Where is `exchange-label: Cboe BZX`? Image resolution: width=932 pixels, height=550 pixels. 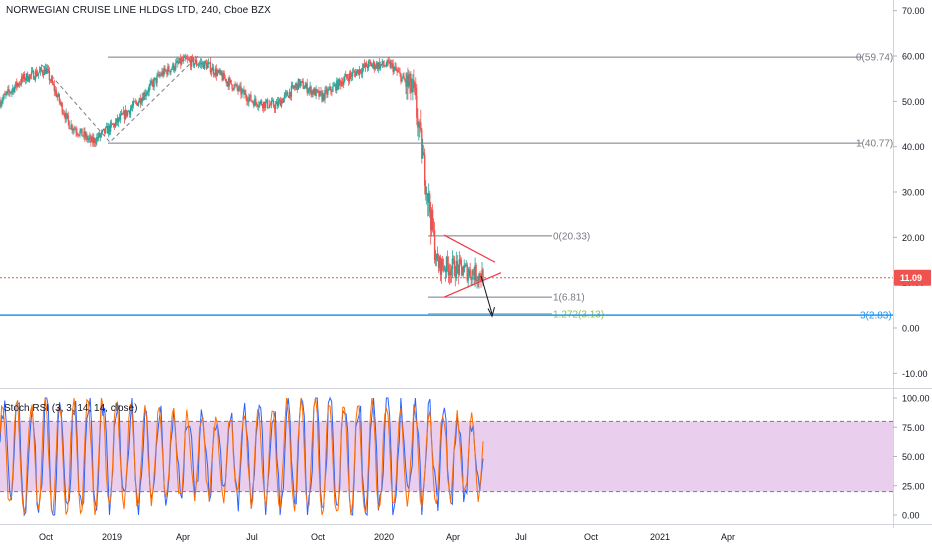 exchange-label: Cboe BZX is located at coordinates (247, 10).